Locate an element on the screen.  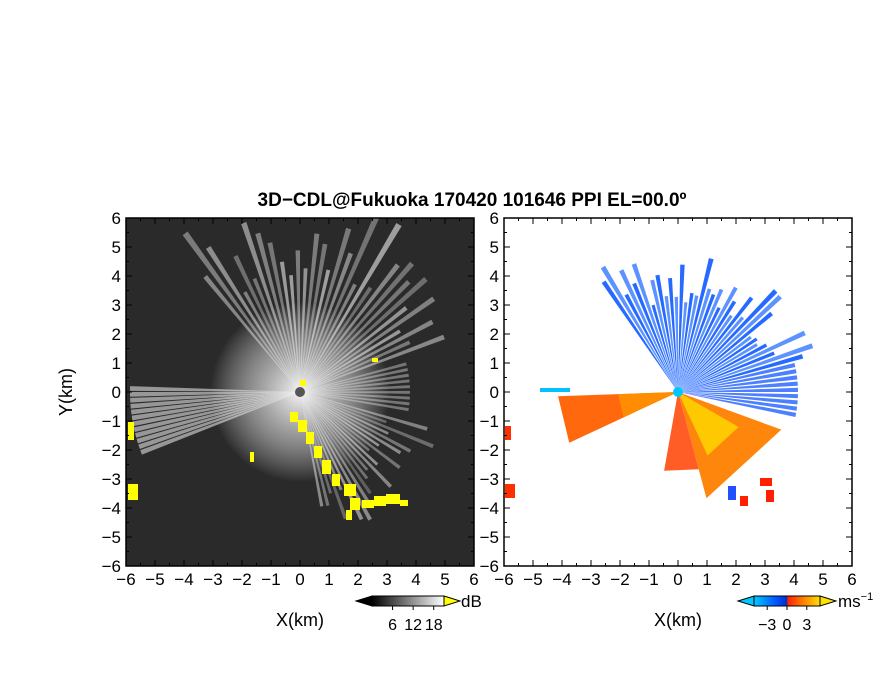
snr-colorbar: 6 12 18 dB is located at coordinates (418, 613).